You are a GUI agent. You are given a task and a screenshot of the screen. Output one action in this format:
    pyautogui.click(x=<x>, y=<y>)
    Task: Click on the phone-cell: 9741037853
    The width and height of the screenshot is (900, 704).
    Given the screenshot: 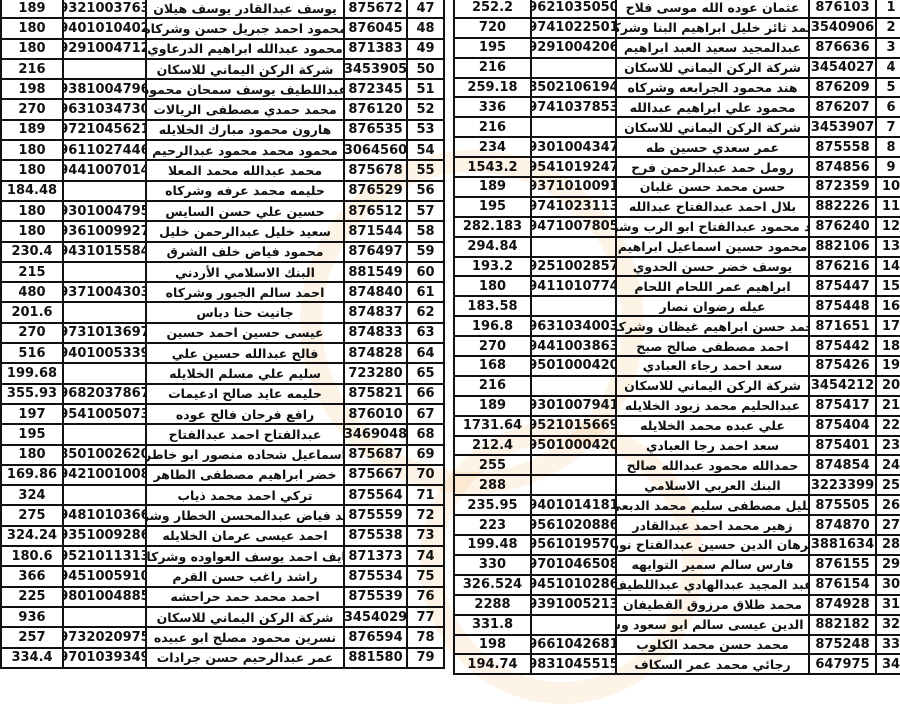 What is the action you would take?
    pyautogui.click(x=574, y=108)
    